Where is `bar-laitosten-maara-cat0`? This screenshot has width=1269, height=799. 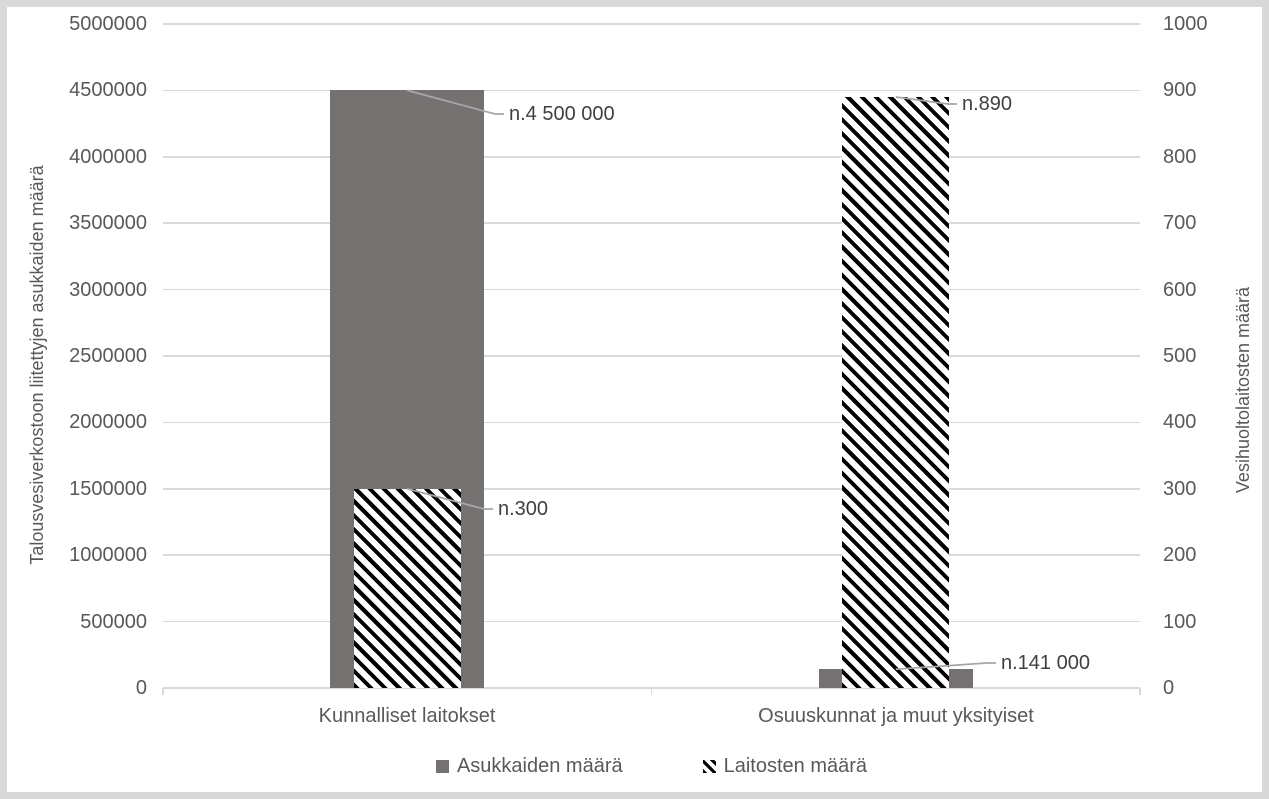
bar-laitosten-maara-cat0 is located at coordinates (407, 588).